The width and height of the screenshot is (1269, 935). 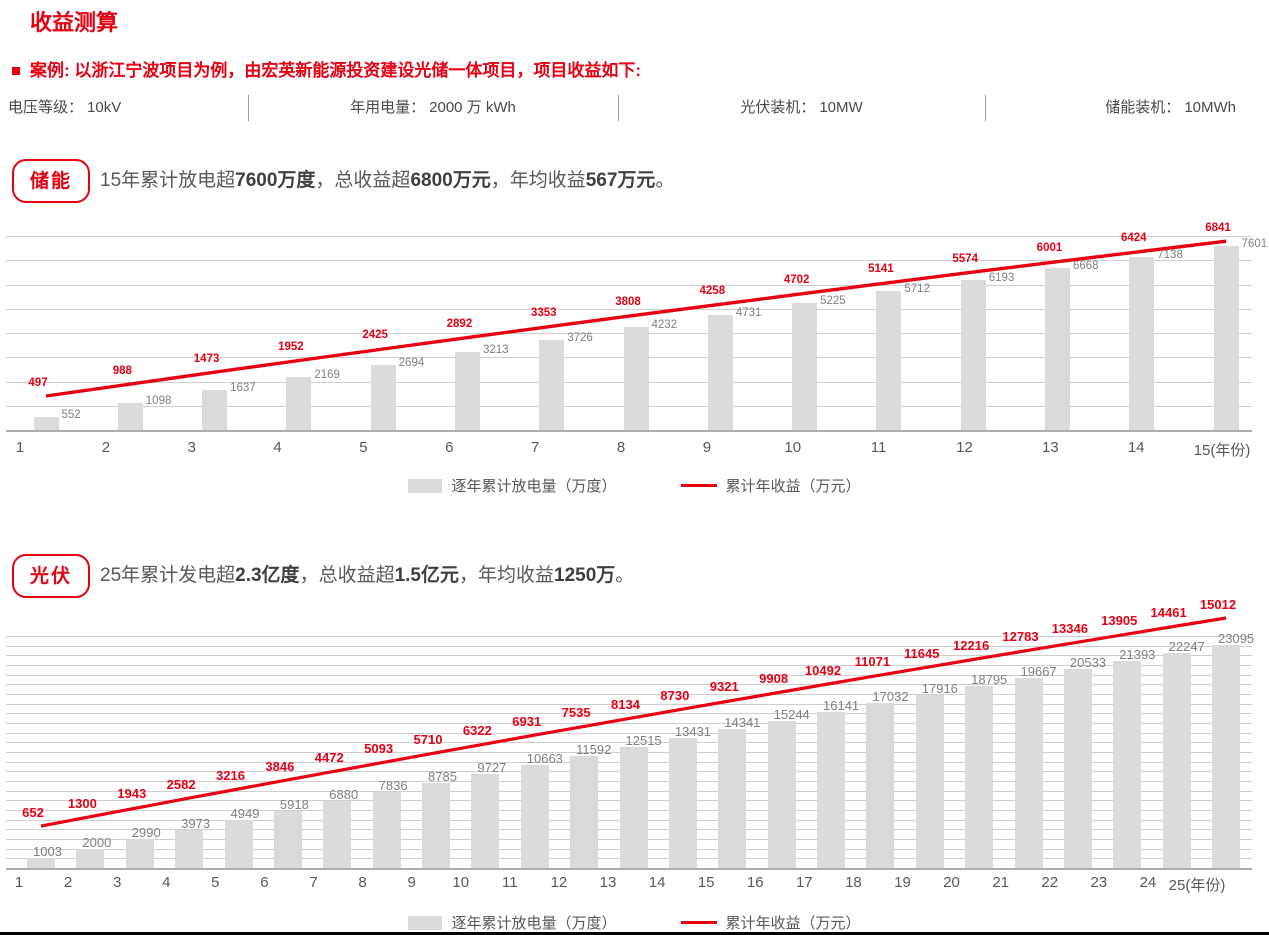 What do you see at coordinates (1069, 629) in the screenshot?
I see `line-value-label: 13346` at bounding box center [1069, 629].